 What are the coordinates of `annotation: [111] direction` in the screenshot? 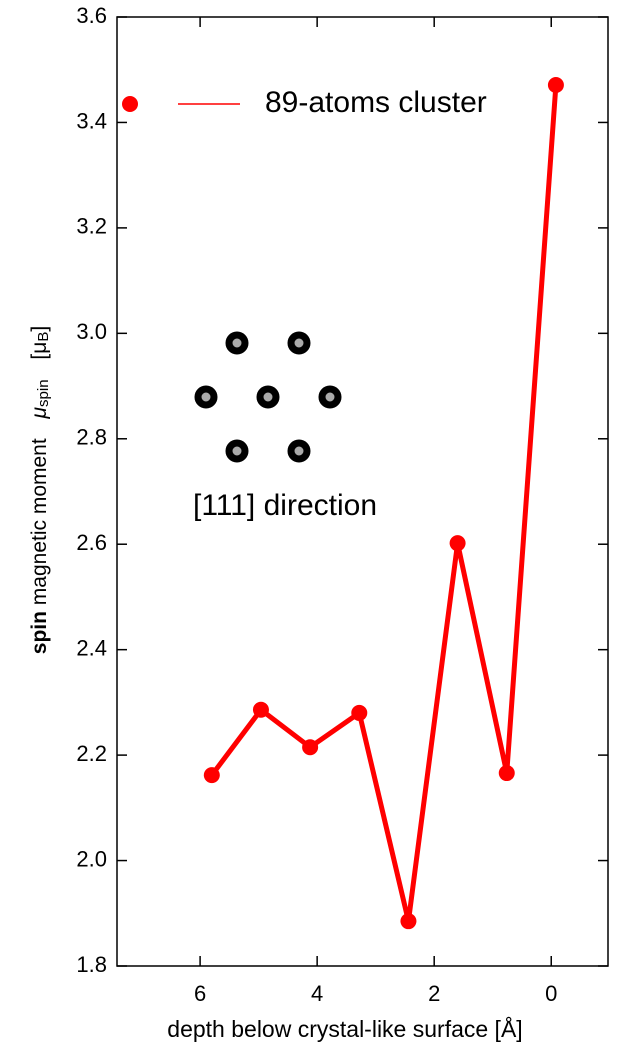 It's located at (285, 505).